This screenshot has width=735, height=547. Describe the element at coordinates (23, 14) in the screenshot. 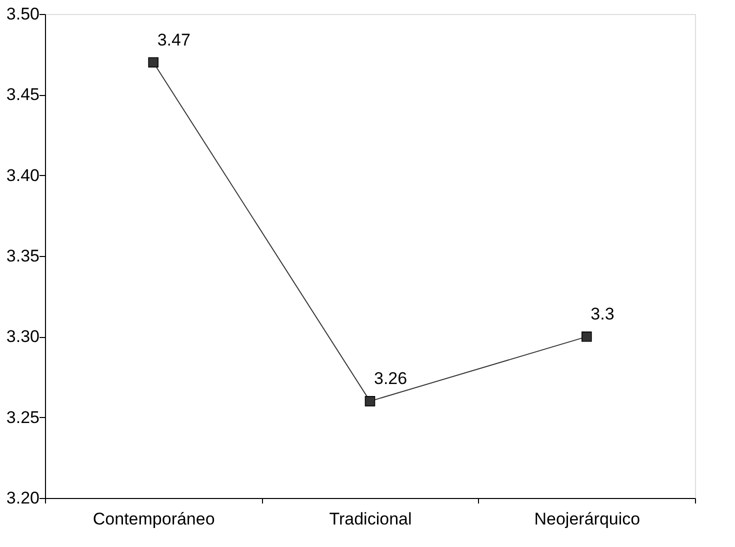

I see `y-tick-label: 3.50` at that location.